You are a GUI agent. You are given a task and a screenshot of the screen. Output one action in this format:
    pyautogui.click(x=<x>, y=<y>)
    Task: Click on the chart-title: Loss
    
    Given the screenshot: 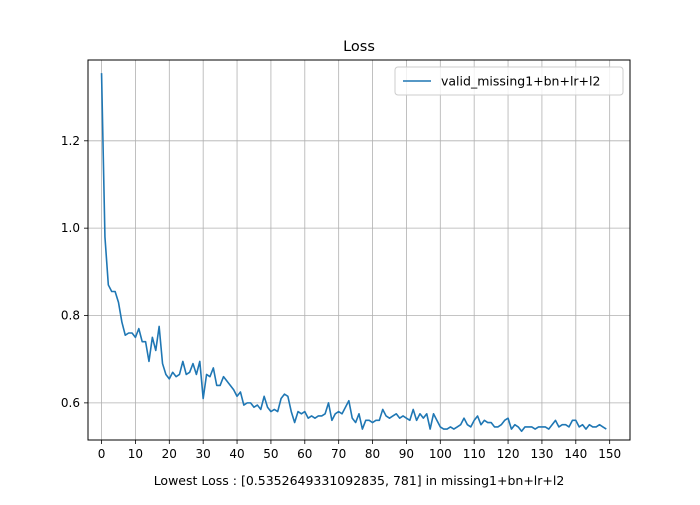 What is the action you would take?
    pyautogui.click(x=359, y=47)
    